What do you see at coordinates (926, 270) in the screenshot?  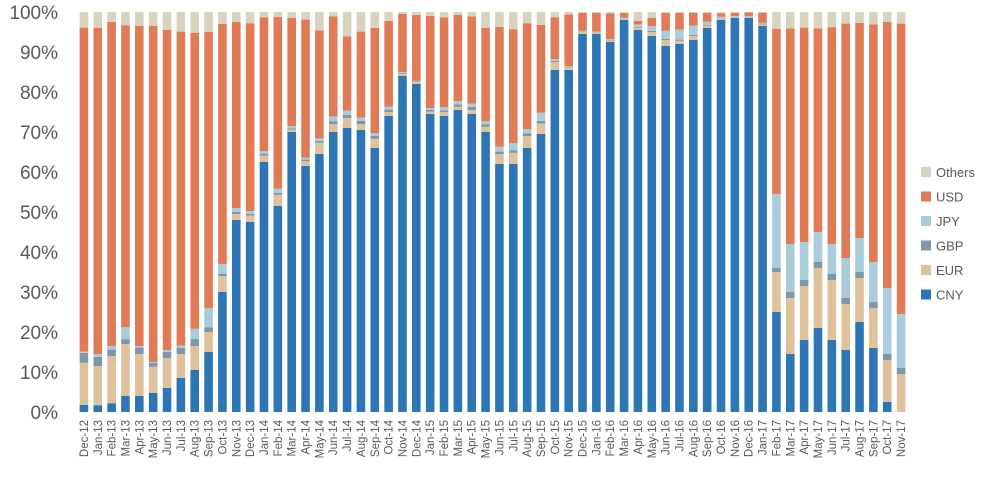 I see `legend-swatch` at bounding box center [926, 270].